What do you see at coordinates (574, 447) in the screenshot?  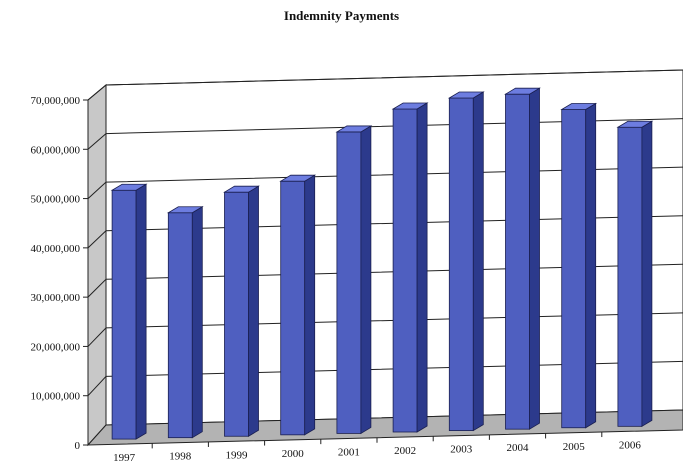 I see `x-tick-label: 2005` at bounding box center [574, 447].